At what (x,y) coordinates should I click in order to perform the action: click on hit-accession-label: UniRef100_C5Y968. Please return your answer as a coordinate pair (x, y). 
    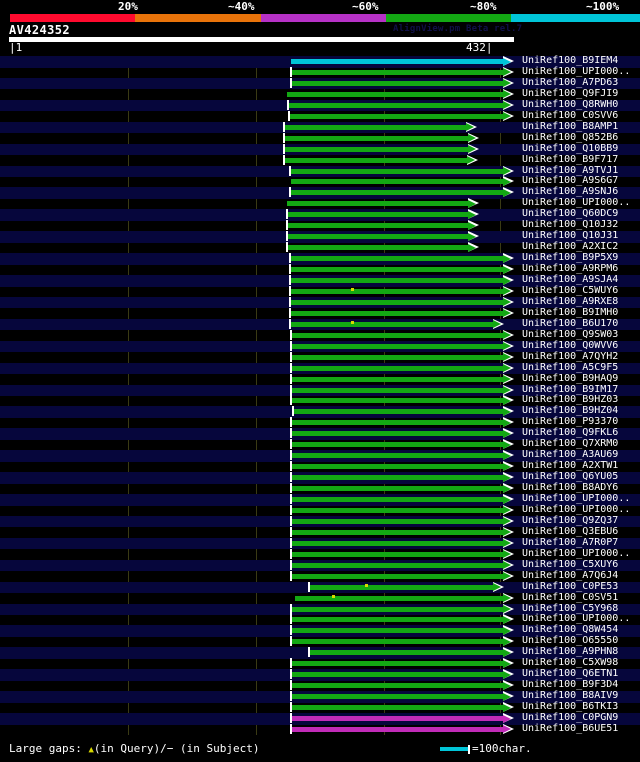
    Looking at the image, I should click on (570, 608).